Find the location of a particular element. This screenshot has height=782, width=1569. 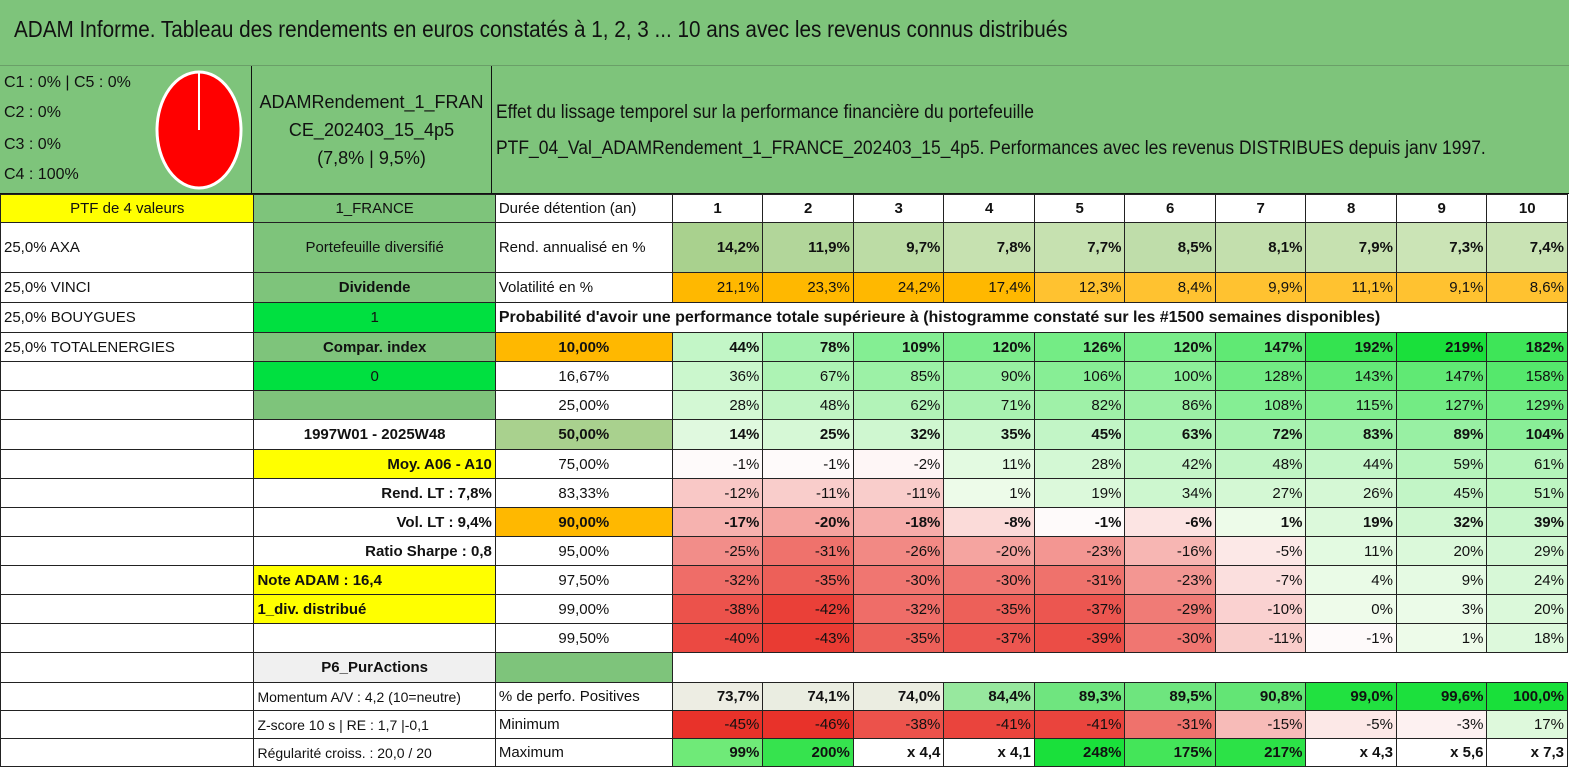

maximum-value: 200% is located at coordinates (808, 752).